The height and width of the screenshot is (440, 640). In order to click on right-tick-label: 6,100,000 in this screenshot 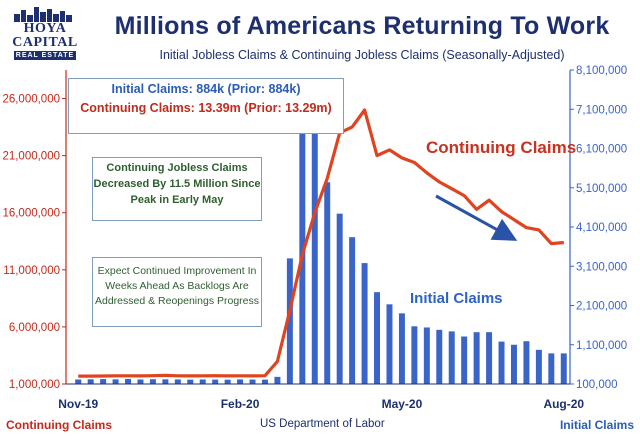, I will do `click(601, 150)`.